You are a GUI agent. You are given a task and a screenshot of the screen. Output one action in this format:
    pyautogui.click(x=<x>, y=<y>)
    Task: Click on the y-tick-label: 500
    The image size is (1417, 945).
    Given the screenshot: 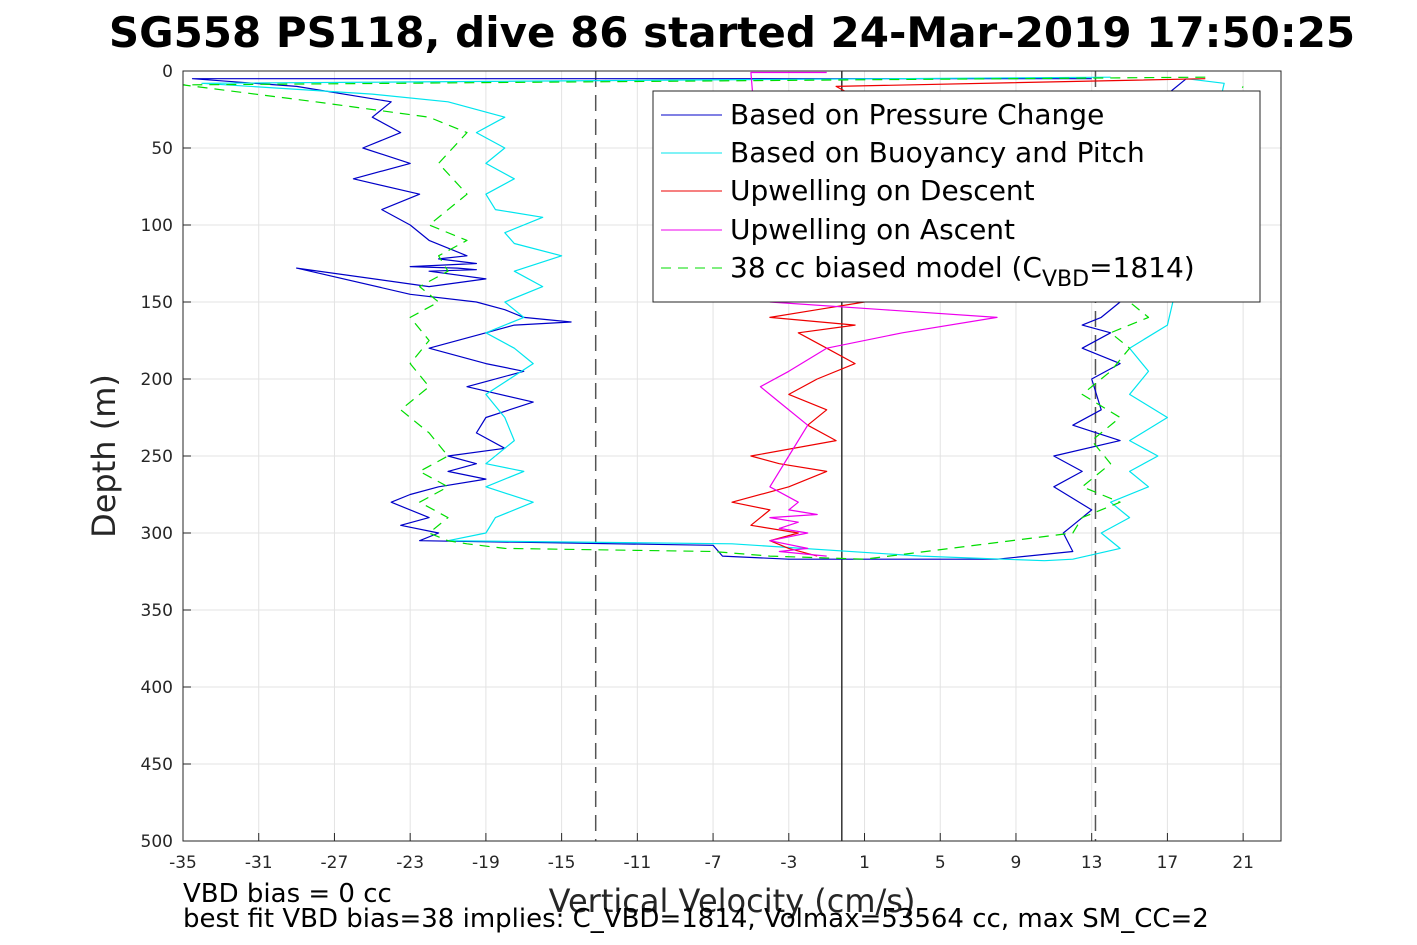 What is the action you would take?
    pyautogui.click(x=157, y=842)
    